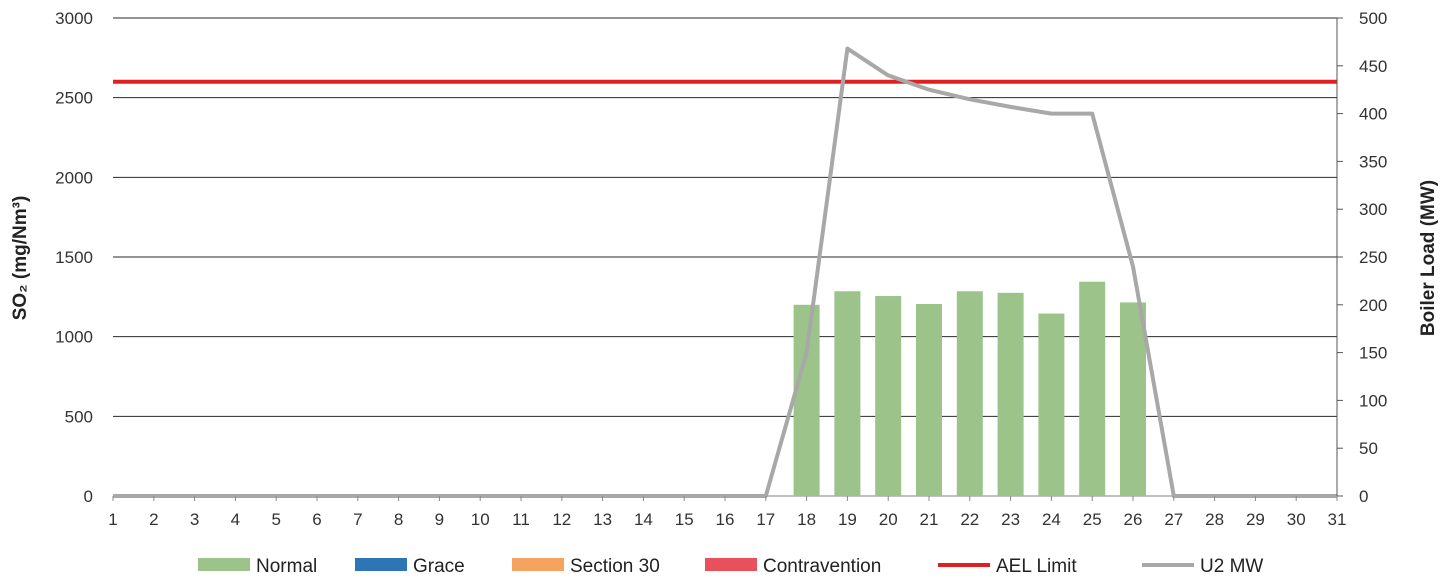 Image resolution: width=1454 pixels, height=580 pixels. What do you see at coordinates (439, 566) in the screenshot?
I see `legend-label-grace: Grace` at bounding box center [439, 566].